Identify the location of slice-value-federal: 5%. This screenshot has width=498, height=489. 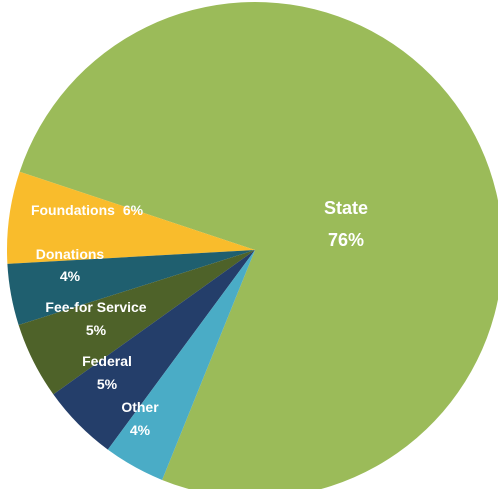
(107, 384).